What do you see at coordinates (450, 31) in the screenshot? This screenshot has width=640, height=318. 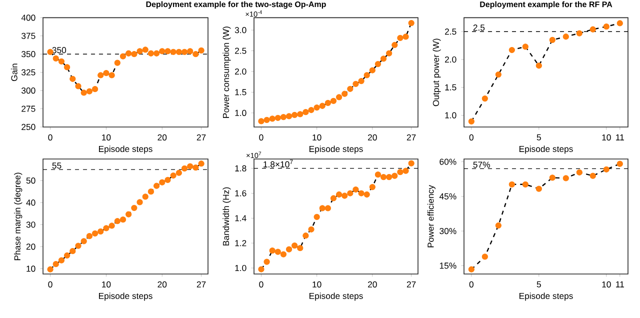 I see `y-tick-label: 2.5` at bounding box center [450, 31].